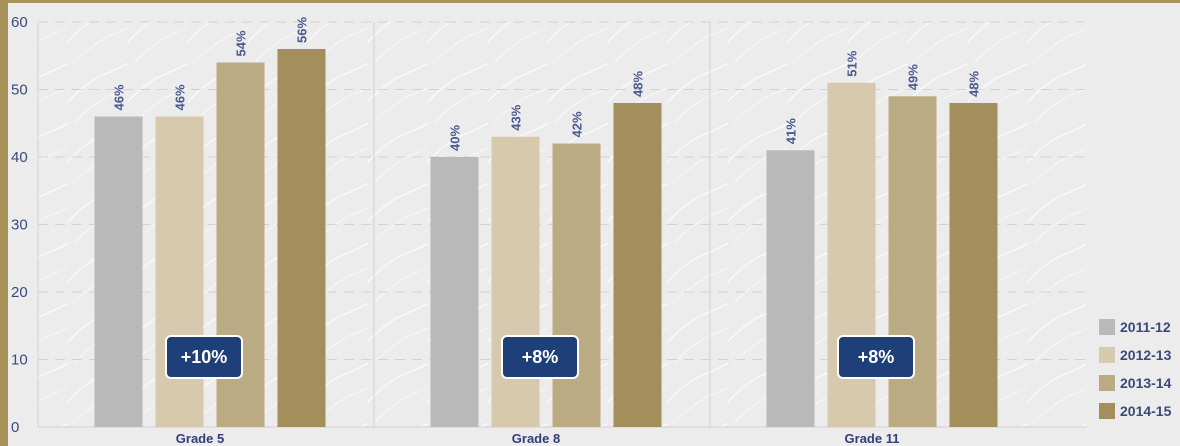  Describe the element at coordinates (455, 138) in the screenshot. I see `bar-value-label: 40%` at that location.